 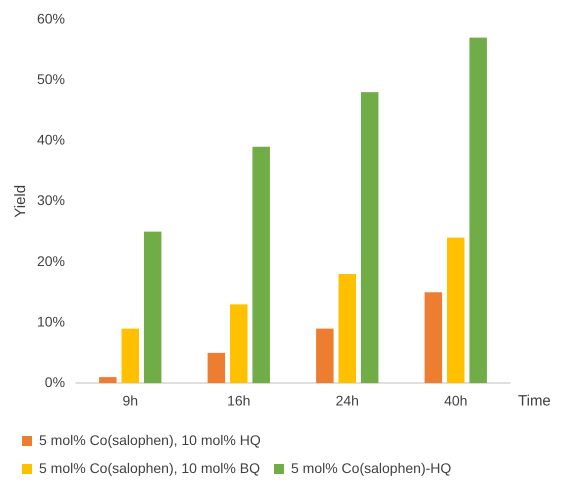 What do you see at coordinates (371, 468) in the screenshot?
I see `legend-label: 5 mol% Co(salophen)-HQ` at bounding box center [371, 468].